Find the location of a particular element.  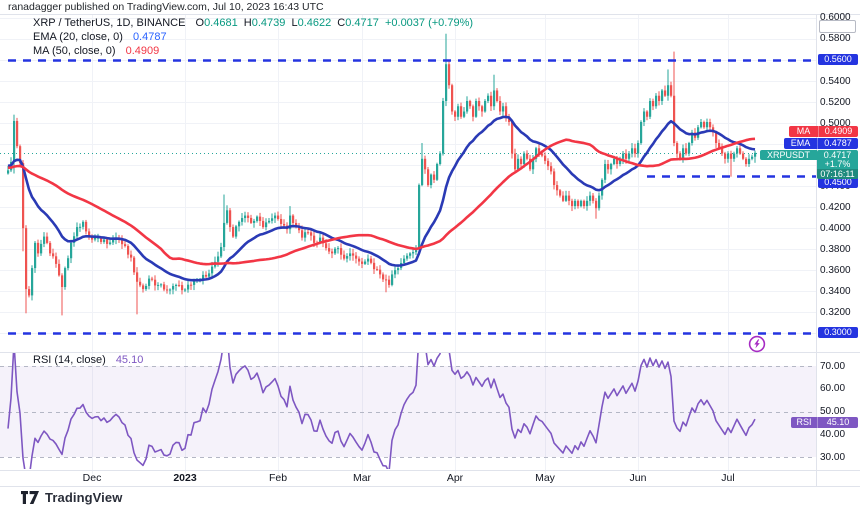

rsi-axis-tick: 70.00 is located at coordinates (833, 366).